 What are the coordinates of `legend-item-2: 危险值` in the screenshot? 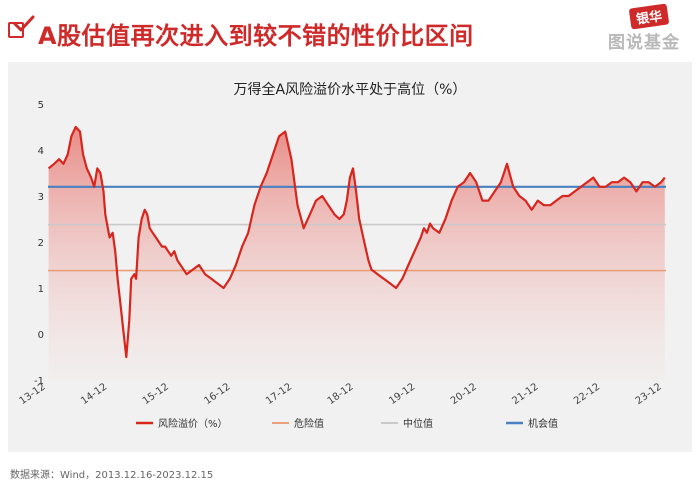 It's located at (298, 423).